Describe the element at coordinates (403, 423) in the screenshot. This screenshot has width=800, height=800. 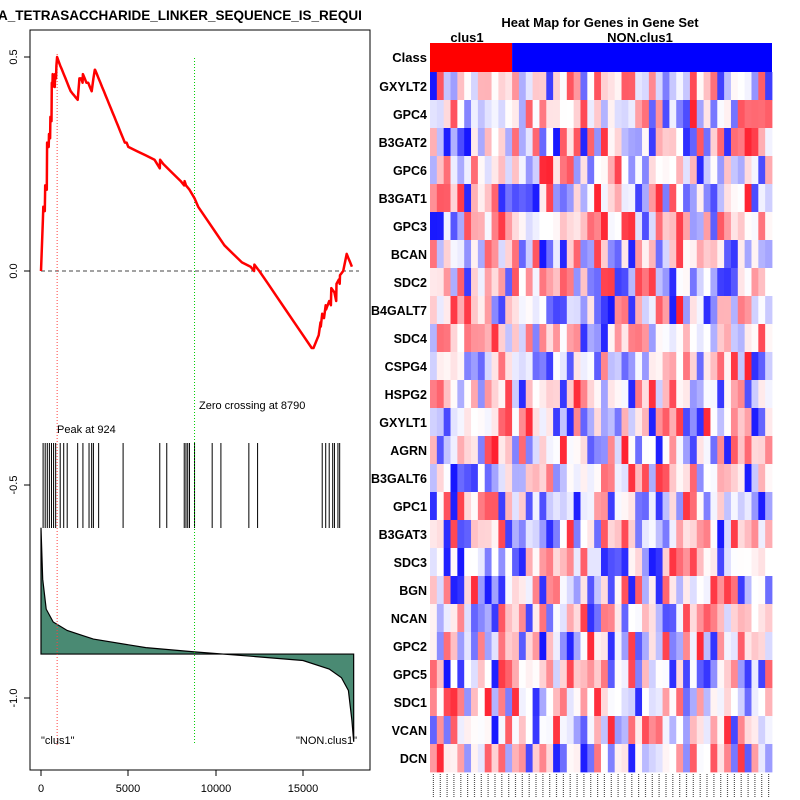
I see `gene-row-label: GXYLT1` at that location.